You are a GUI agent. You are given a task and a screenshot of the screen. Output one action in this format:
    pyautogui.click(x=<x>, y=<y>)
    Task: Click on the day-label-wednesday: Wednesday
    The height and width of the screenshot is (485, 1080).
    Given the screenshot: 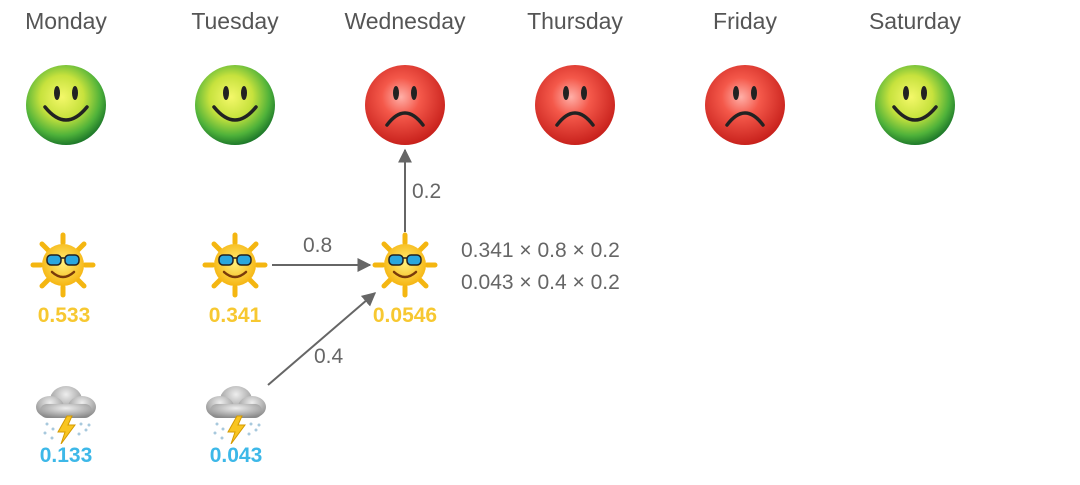 What is the action you would take?
    pyautogui.click(x=405, y=21)
    